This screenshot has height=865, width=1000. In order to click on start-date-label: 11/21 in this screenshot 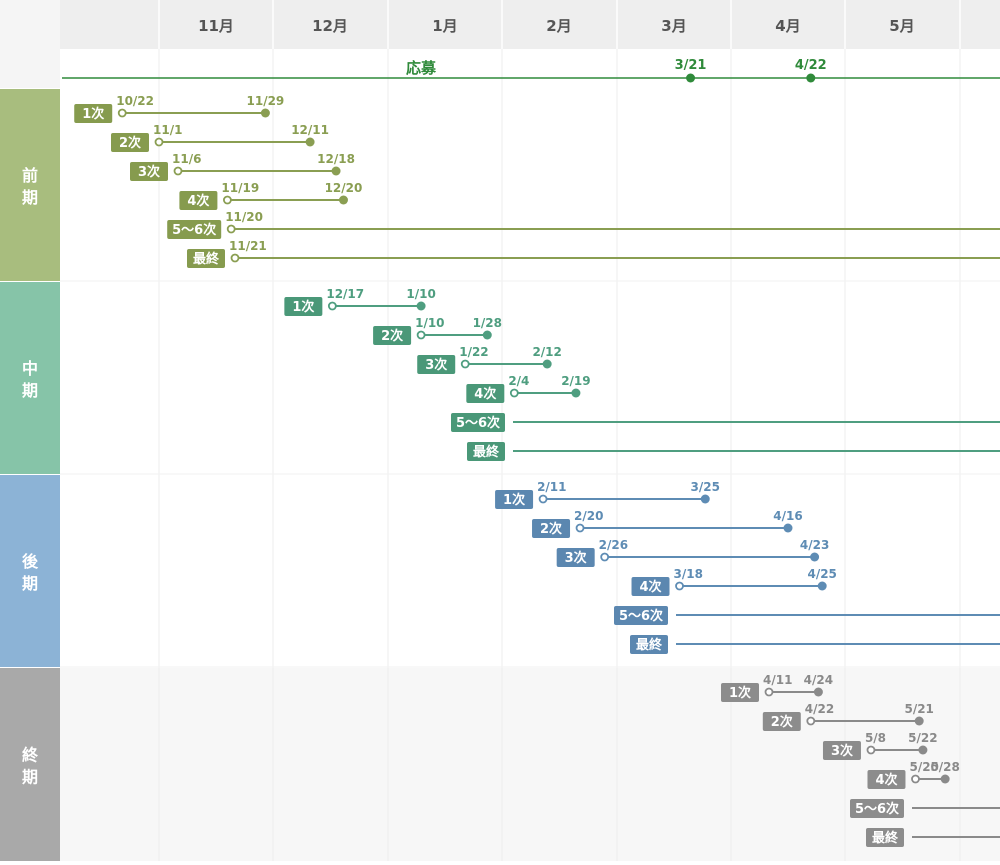, I will do `click(248, 246)`.